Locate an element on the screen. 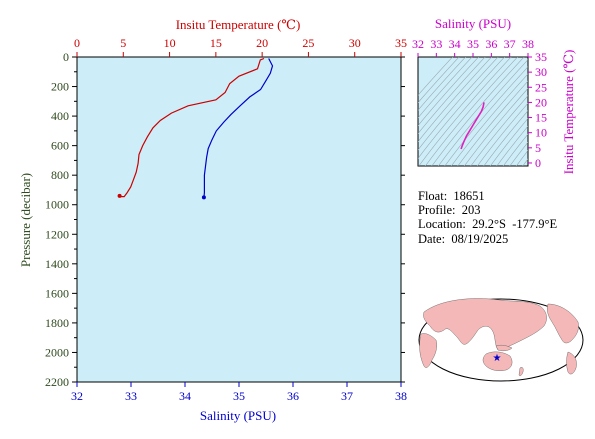 The height and width of the screenshot is (439, 595). land-australia is located at coordinates (497, 361).